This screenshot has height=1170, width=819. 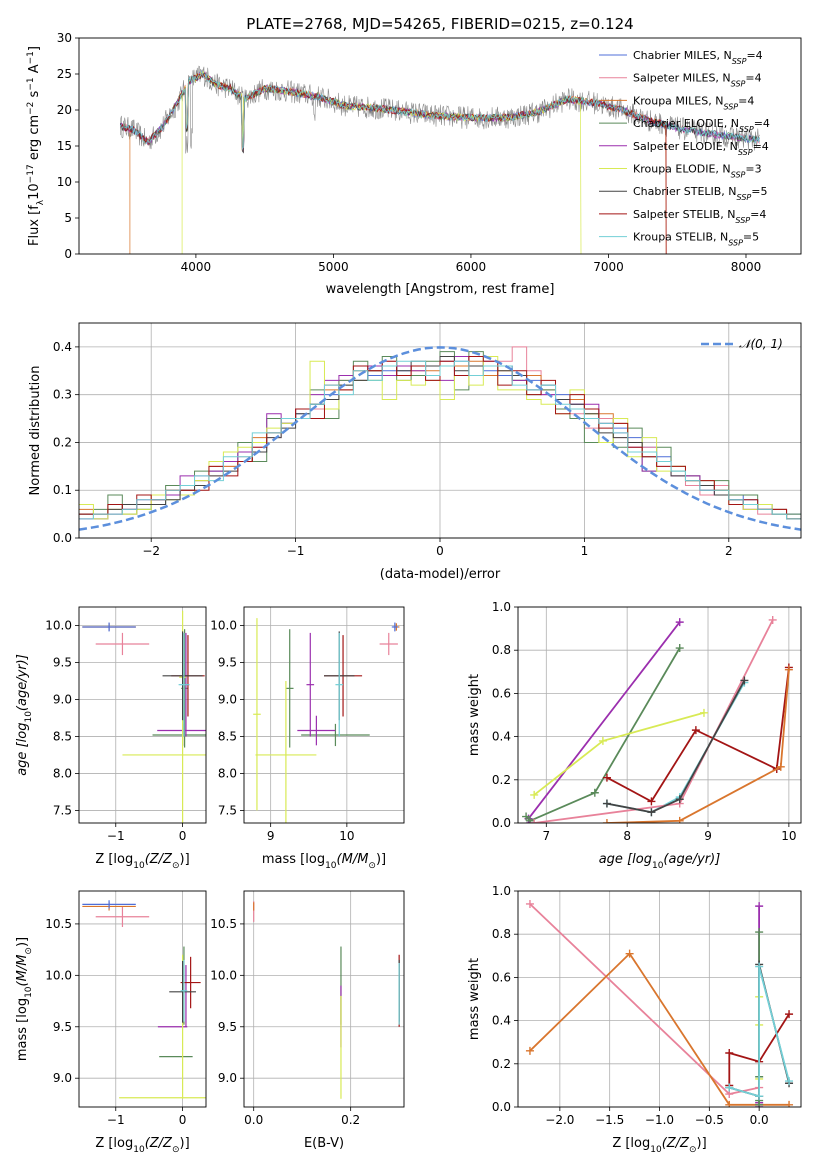 What do you see at coordinates (693, 102) in the screenshot?
I see `legend-label-2: Kroupa MILES, NSSP=4` at bounding box center [693, 102].